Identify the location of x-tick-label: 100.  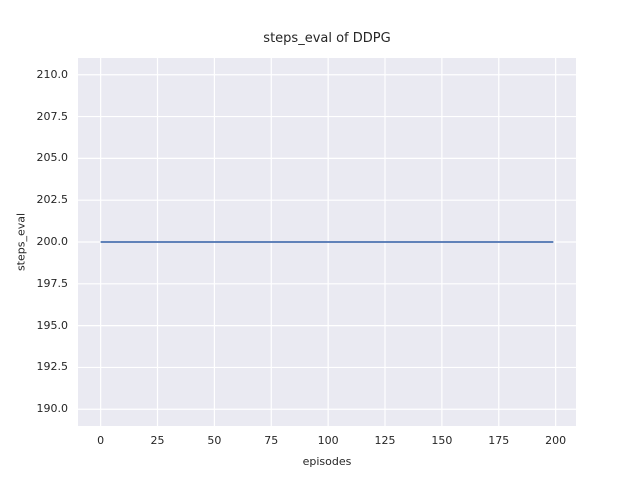
(328, 440).